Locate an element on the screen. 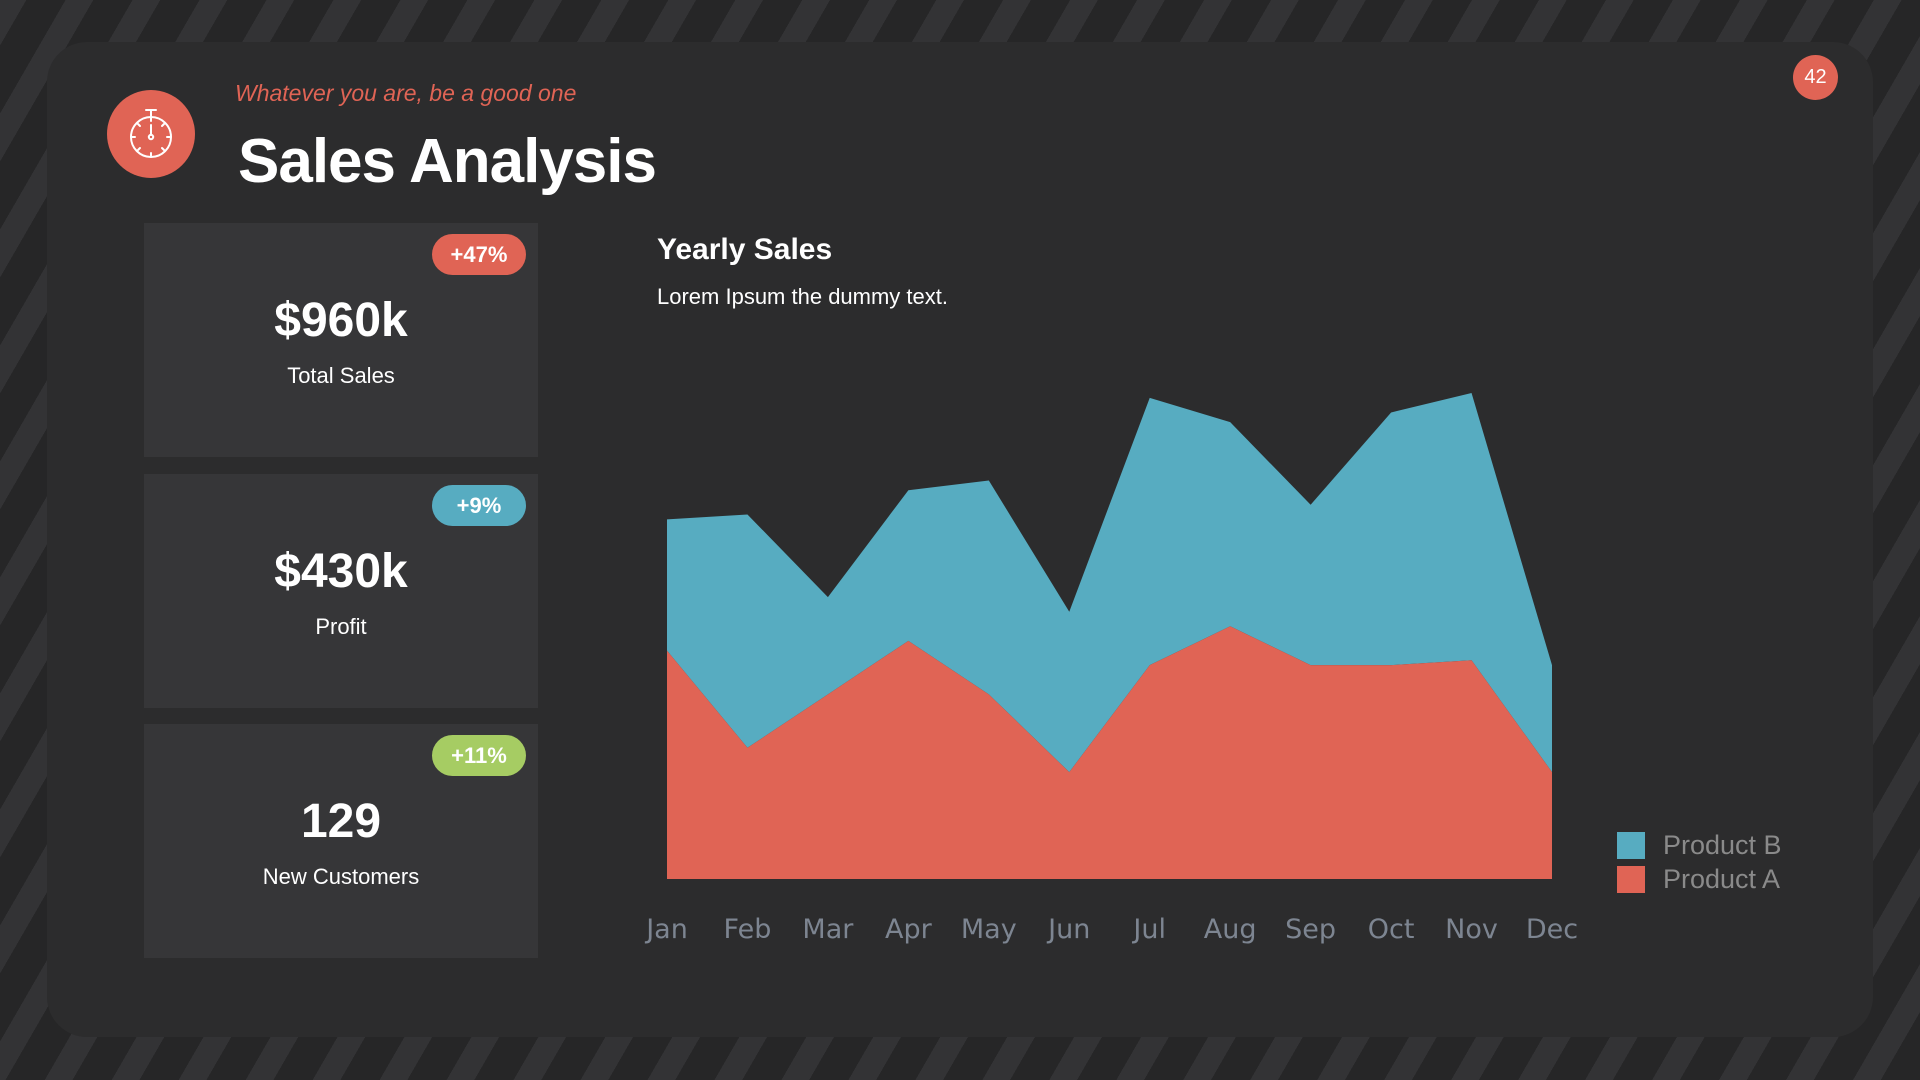  kpi-label: Profit is located at coordinates (341, 626).